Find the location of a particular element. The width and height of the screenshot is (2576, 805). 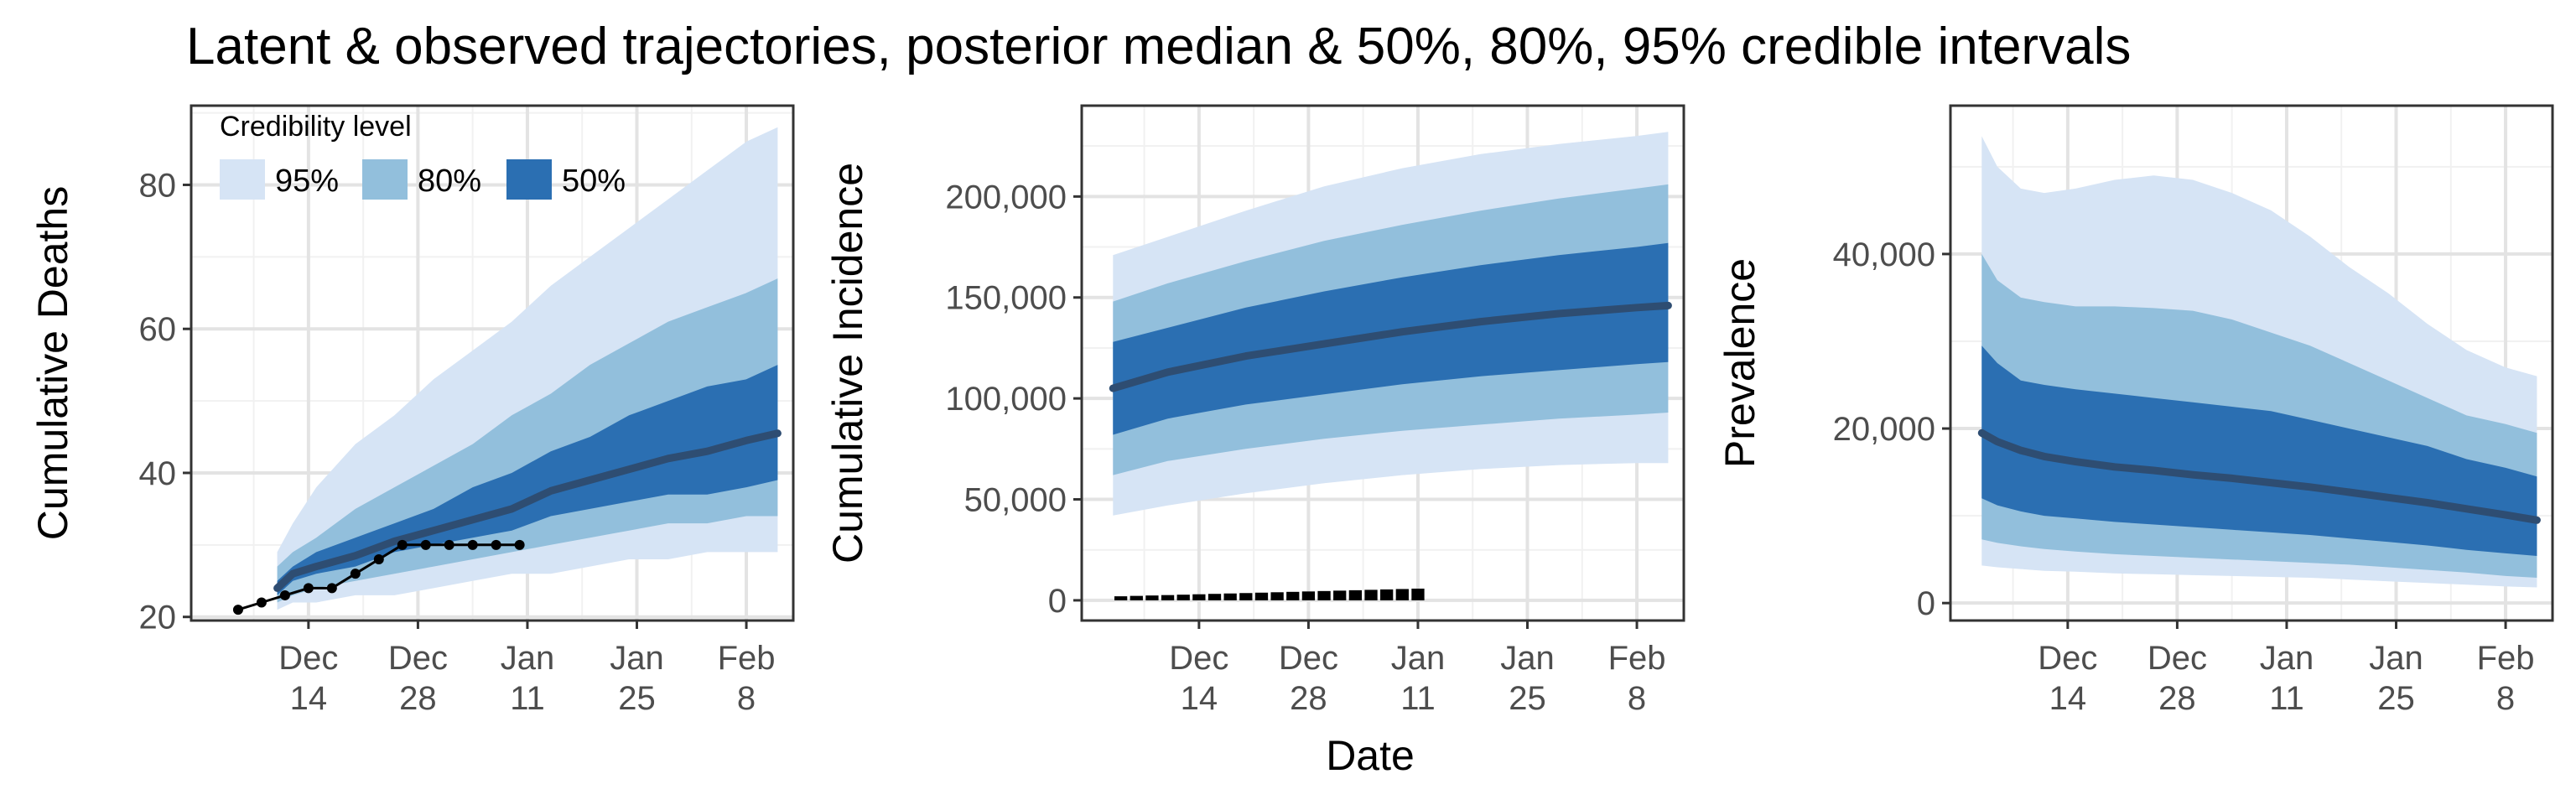

y-tick-label: 60 is located at coordinates (158, 329).